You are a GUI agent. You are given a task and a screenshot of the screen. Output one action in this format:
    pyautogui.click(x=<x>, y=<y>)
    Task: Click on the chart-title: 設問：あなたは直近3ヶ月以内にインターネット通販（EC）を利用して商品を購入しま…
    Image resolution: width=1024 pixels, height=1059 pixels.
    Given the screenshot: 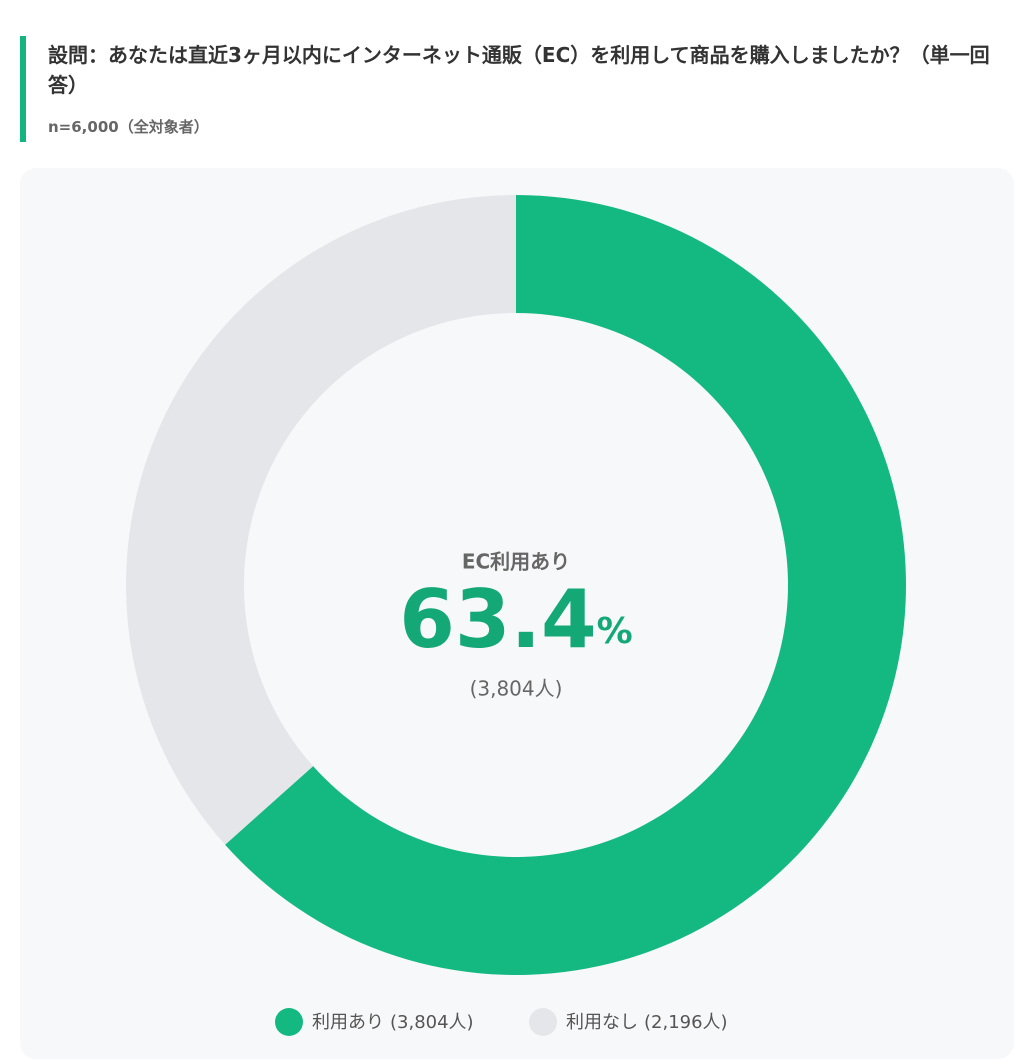 What is the action you would take?
    pyautogui.click(x=519, y=70)
    